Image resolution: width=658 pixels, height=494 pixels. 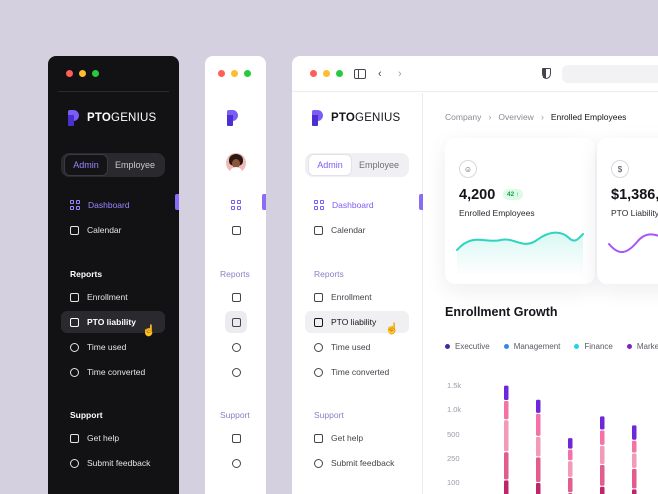 I want to click on forward-arrow-icon: ›, so click(x=400, y=74).